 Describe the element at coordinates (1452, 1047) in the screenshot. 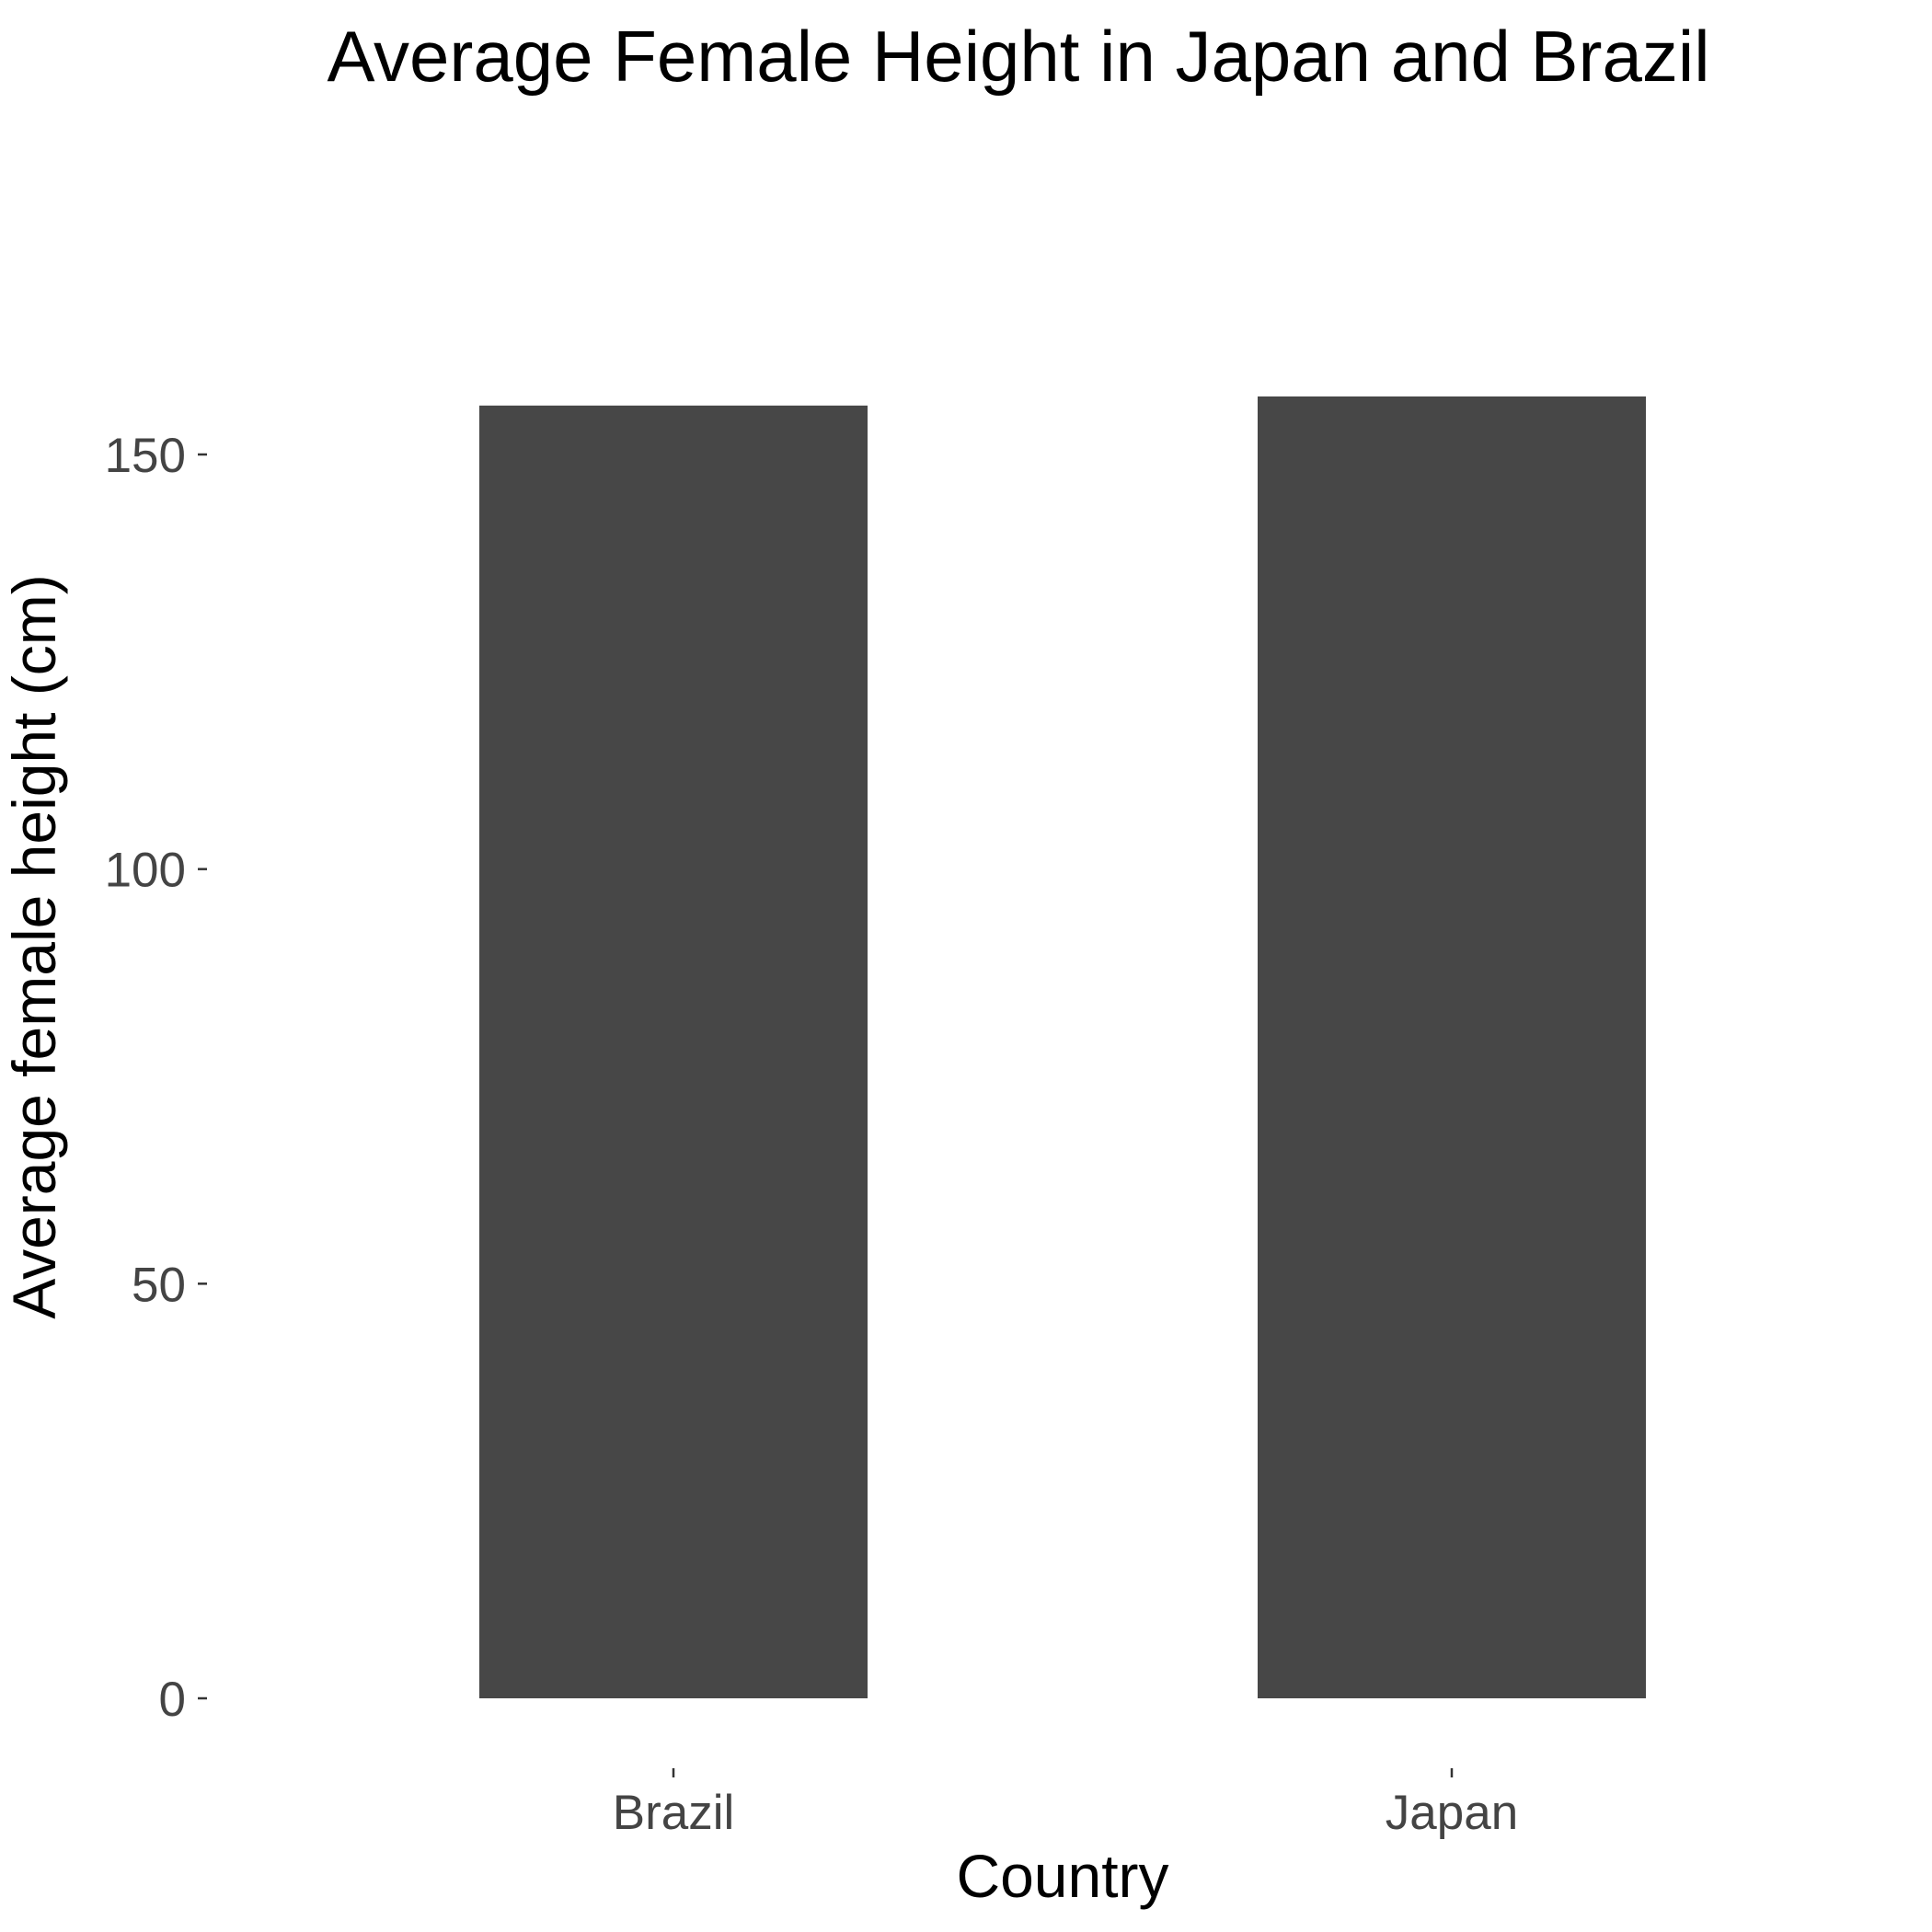

I see `bar-japan` at that location.